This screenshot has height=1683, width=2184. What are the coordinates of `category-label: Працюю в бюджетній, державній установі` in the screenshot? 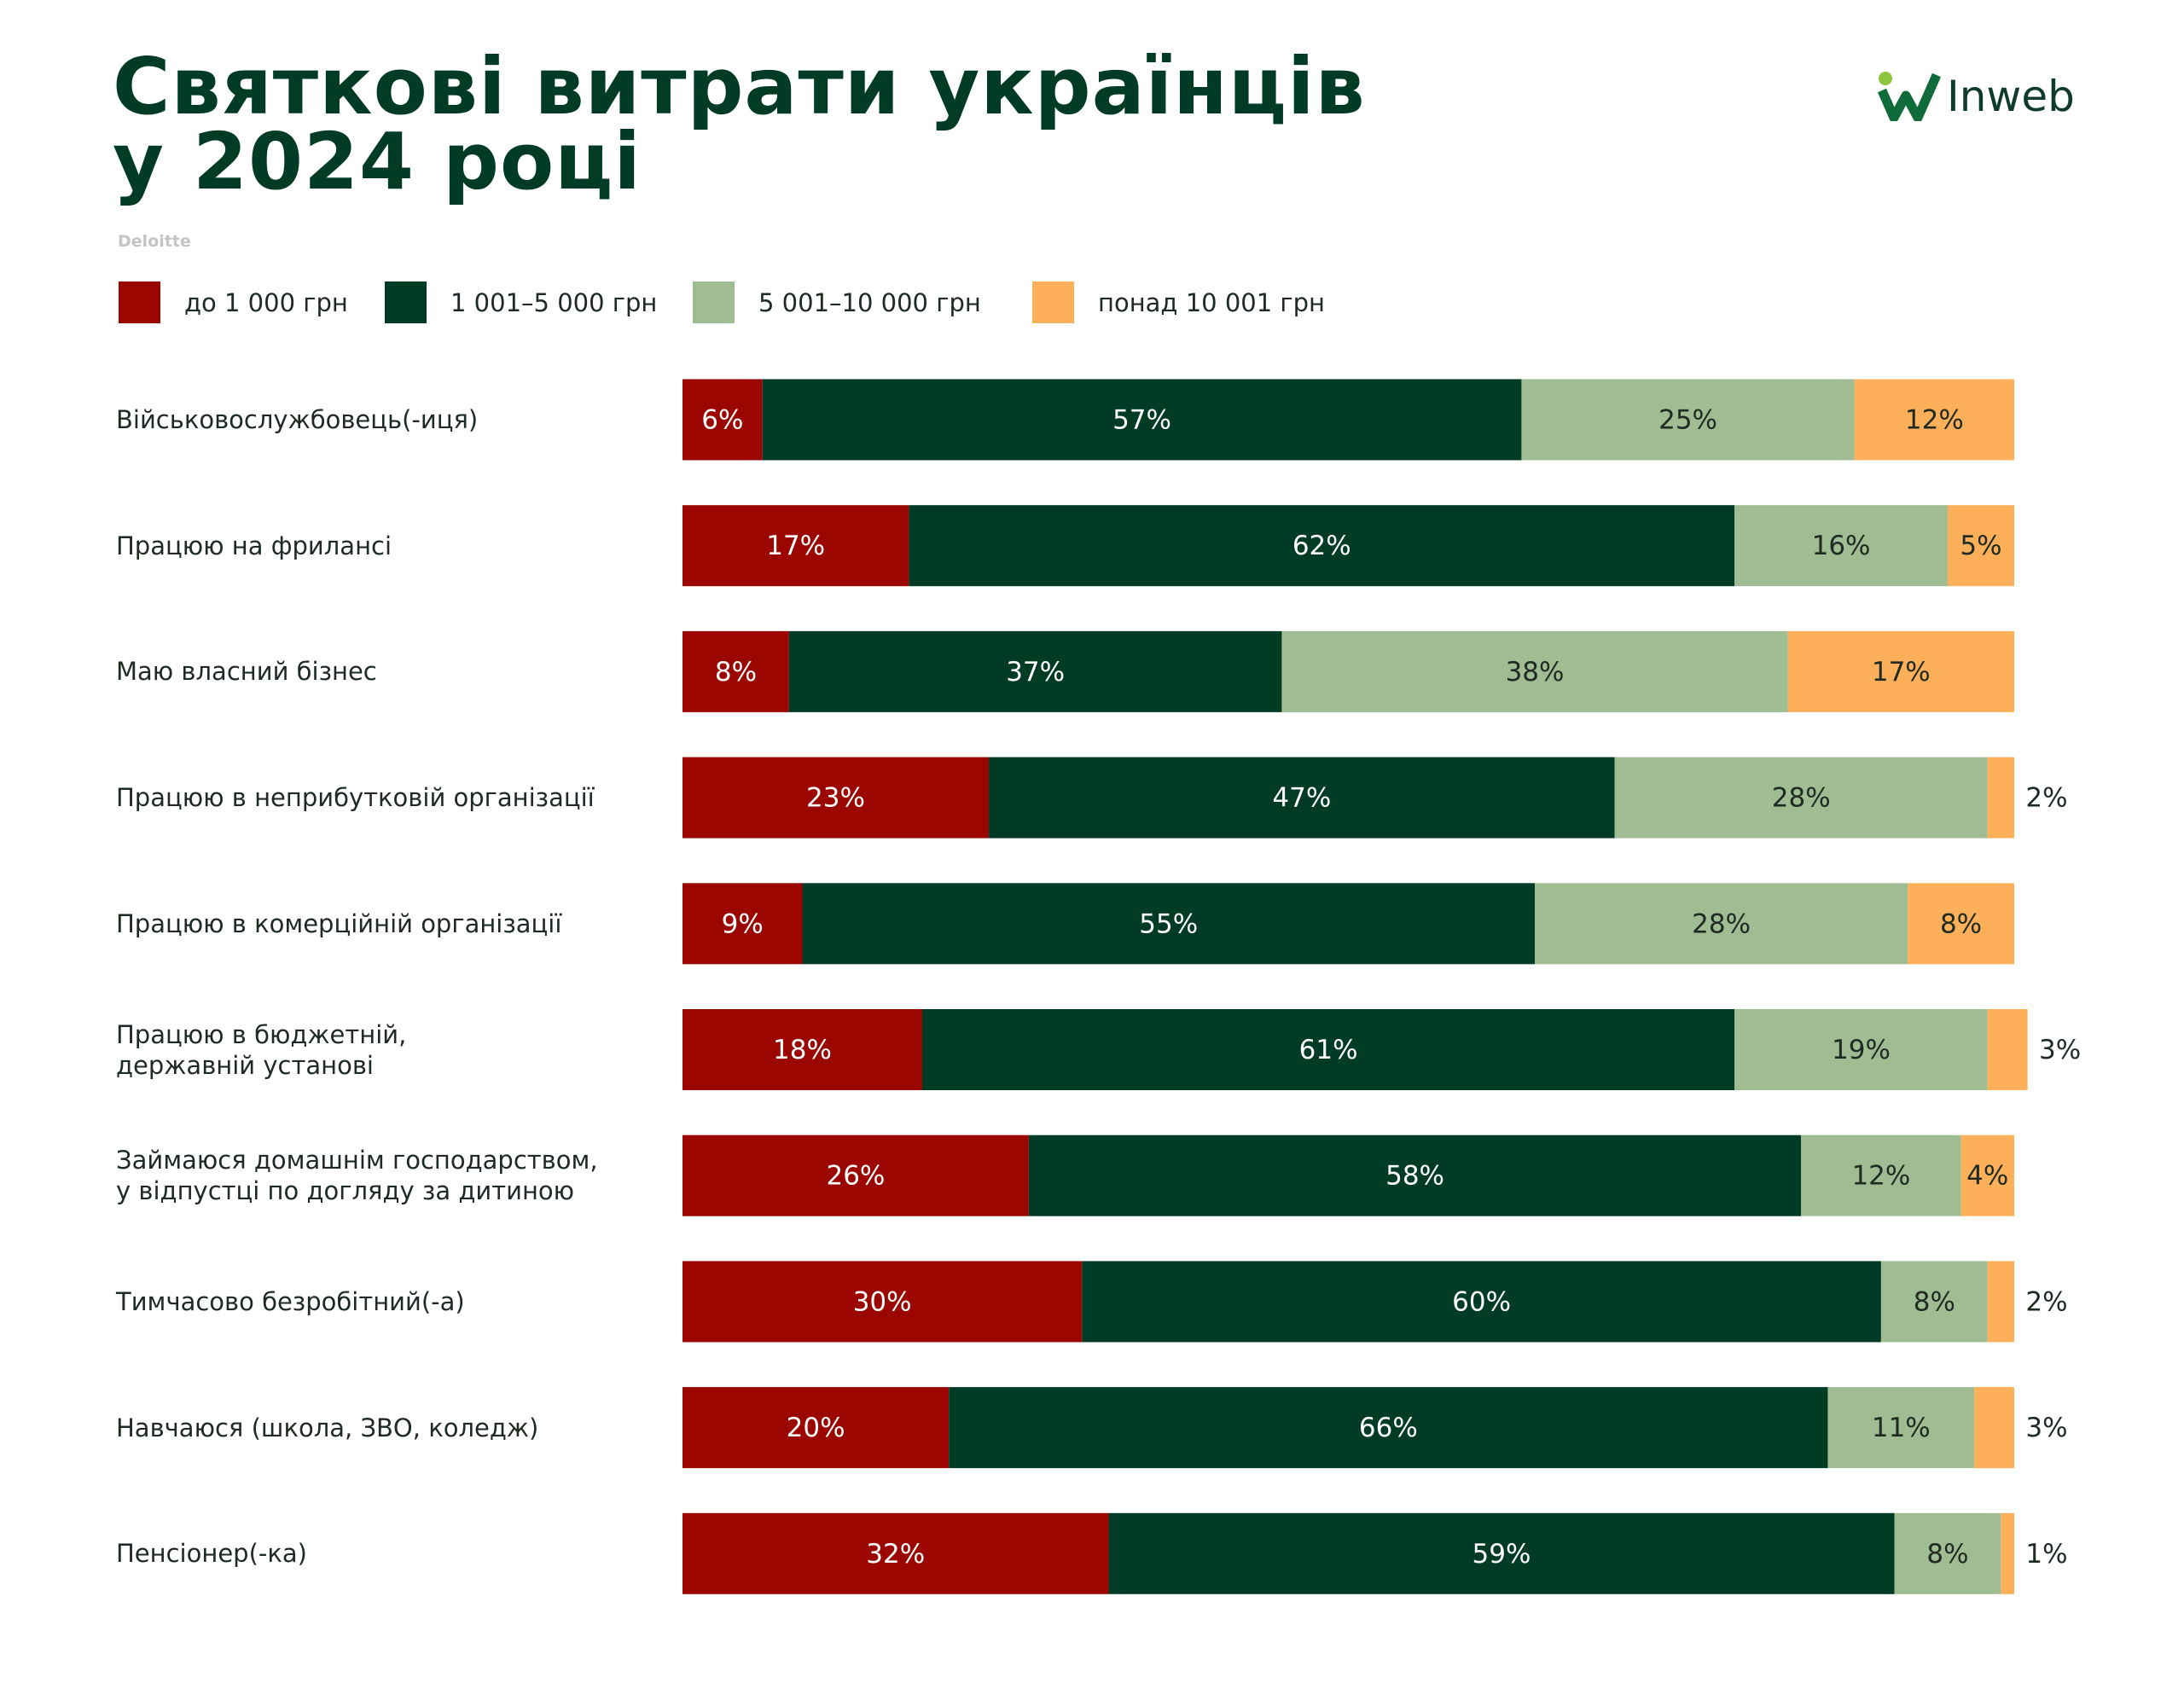 It's located at (261, 1049).